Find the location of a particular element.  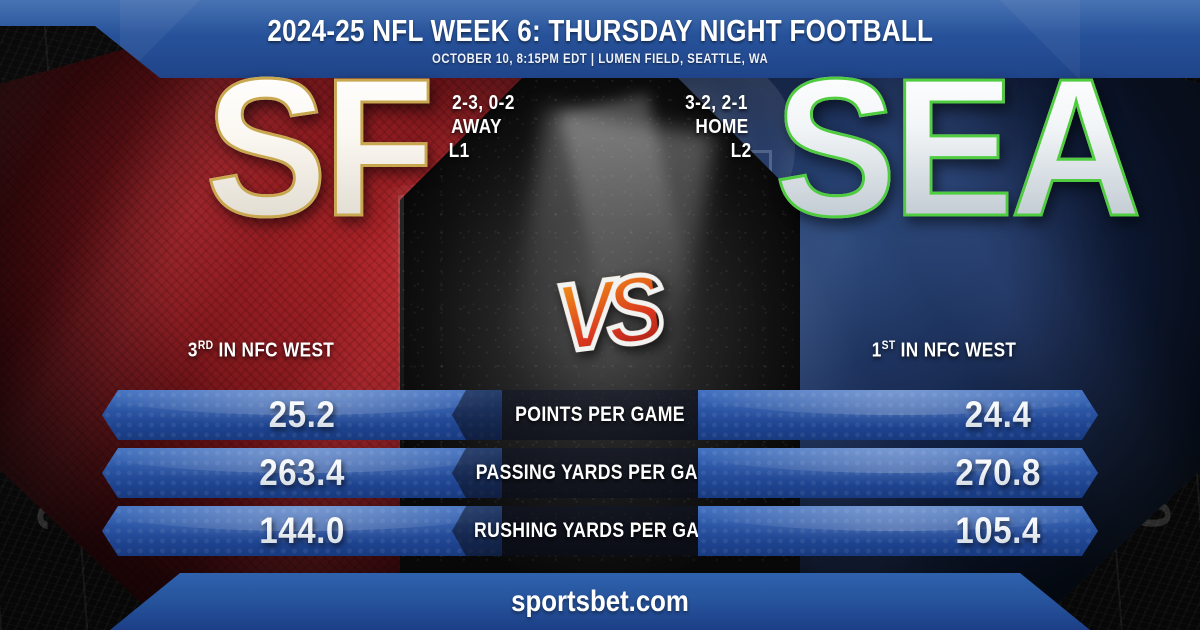

home-team-abbr: SEA is located at coordinates (958, 147).